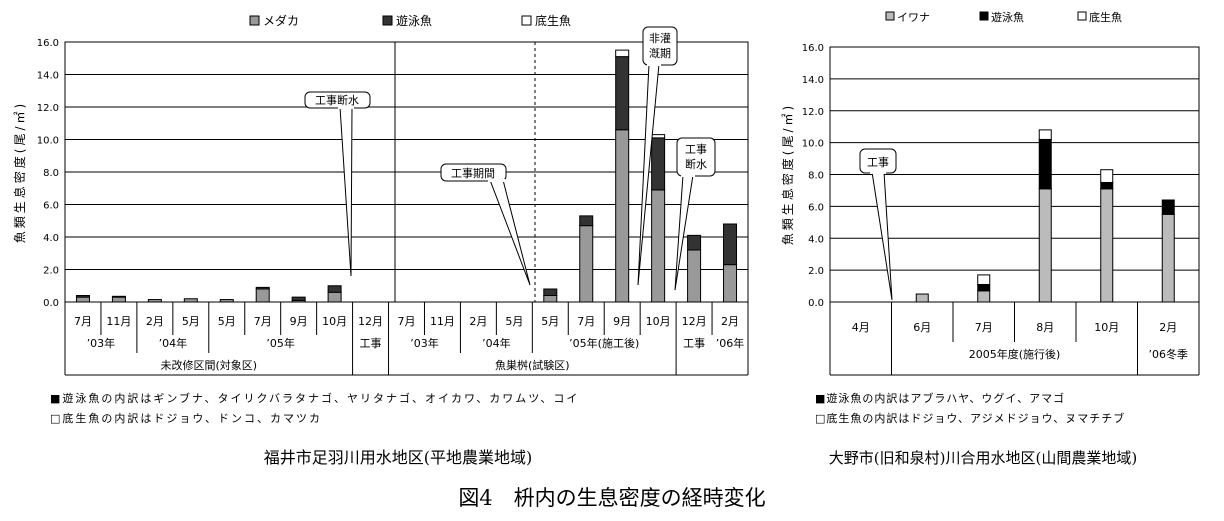 The image size is (1224, 521). What do you see at coordinates (371, 343) in the screenshot?
I see `year-label: 工事` at bounding box center [371, 343].